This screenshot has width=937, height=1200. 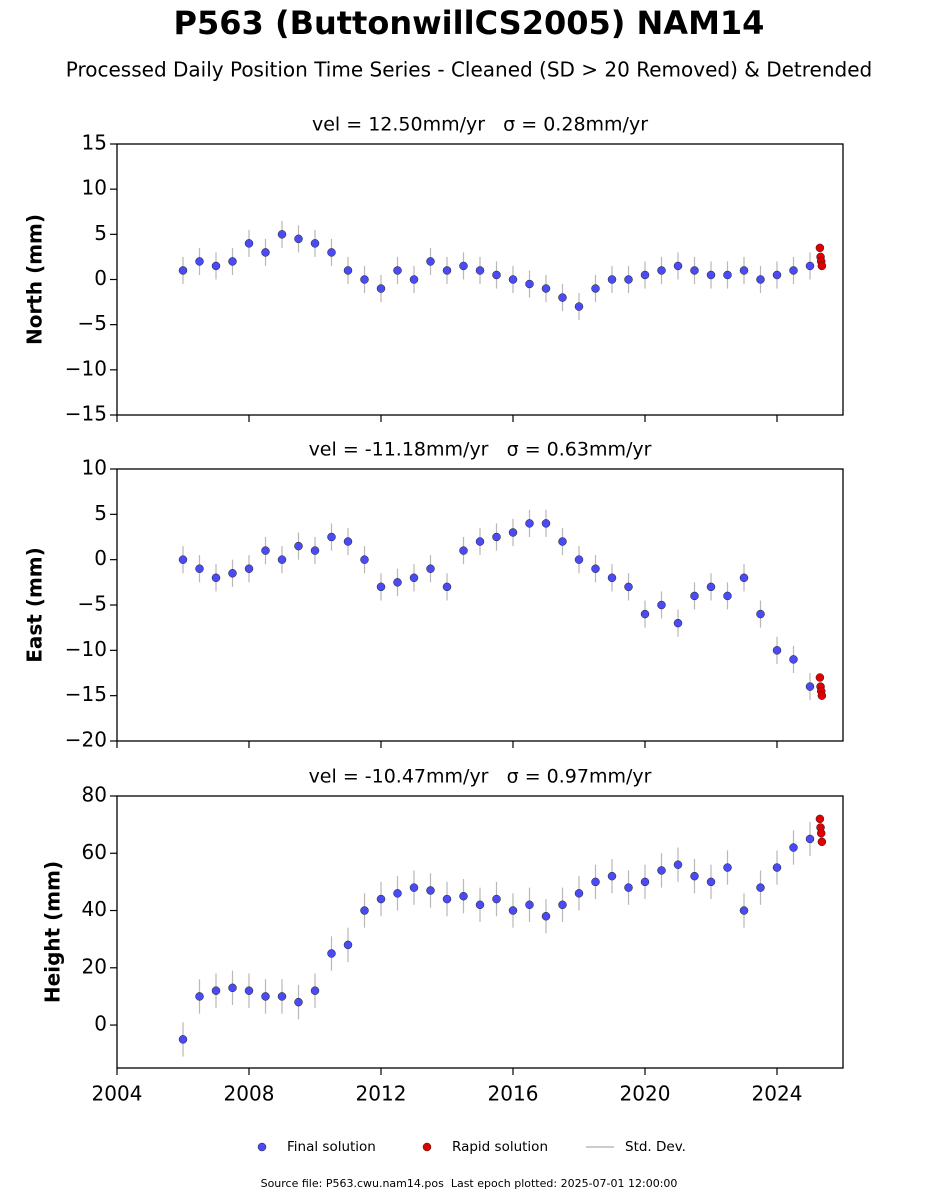 I want to click on legend-label: Final solution, so click(x=331, y=1147).